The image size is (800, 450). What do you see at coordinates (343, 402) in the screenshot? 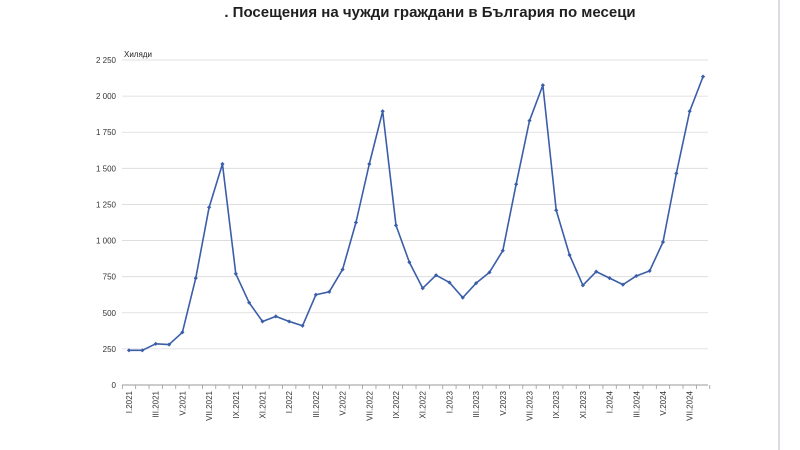
I see `x-tick-label: V.2022` at bounding box center [343, 402].